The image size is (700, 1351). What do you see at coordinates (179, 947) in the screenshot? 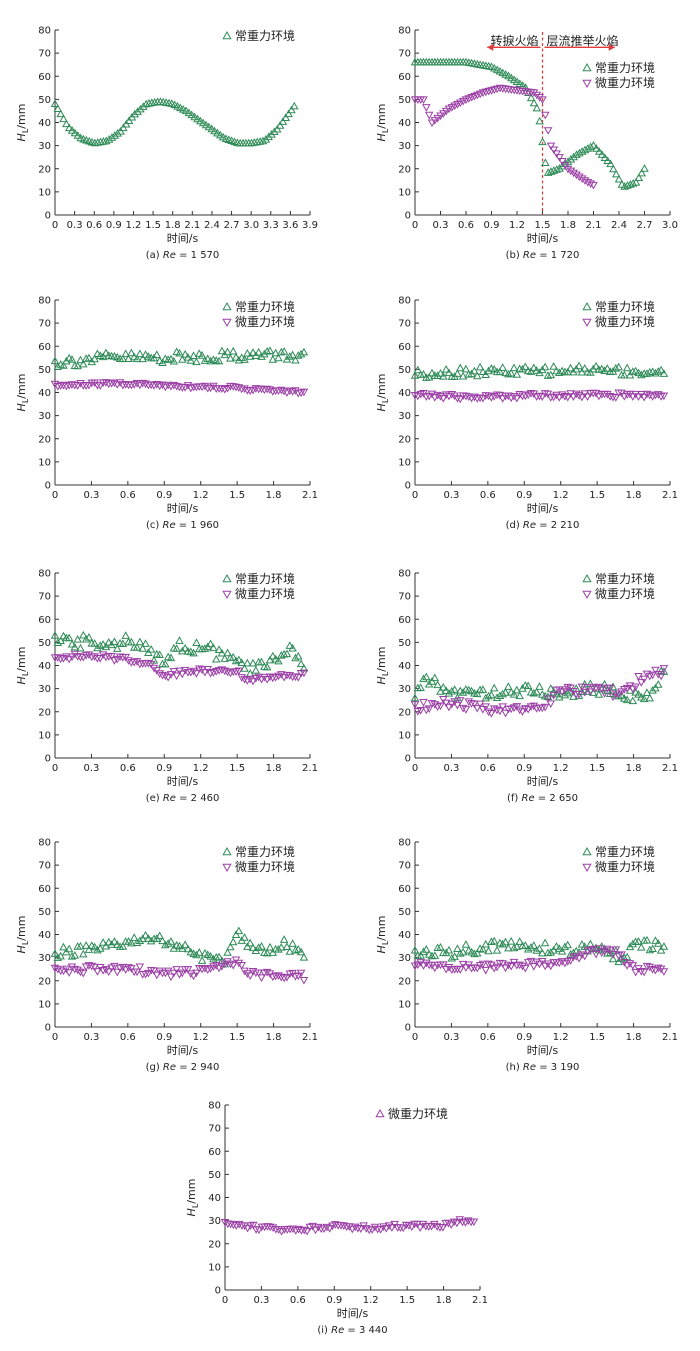
I see `series-normal-gravity` at bounding box center [179, 947].